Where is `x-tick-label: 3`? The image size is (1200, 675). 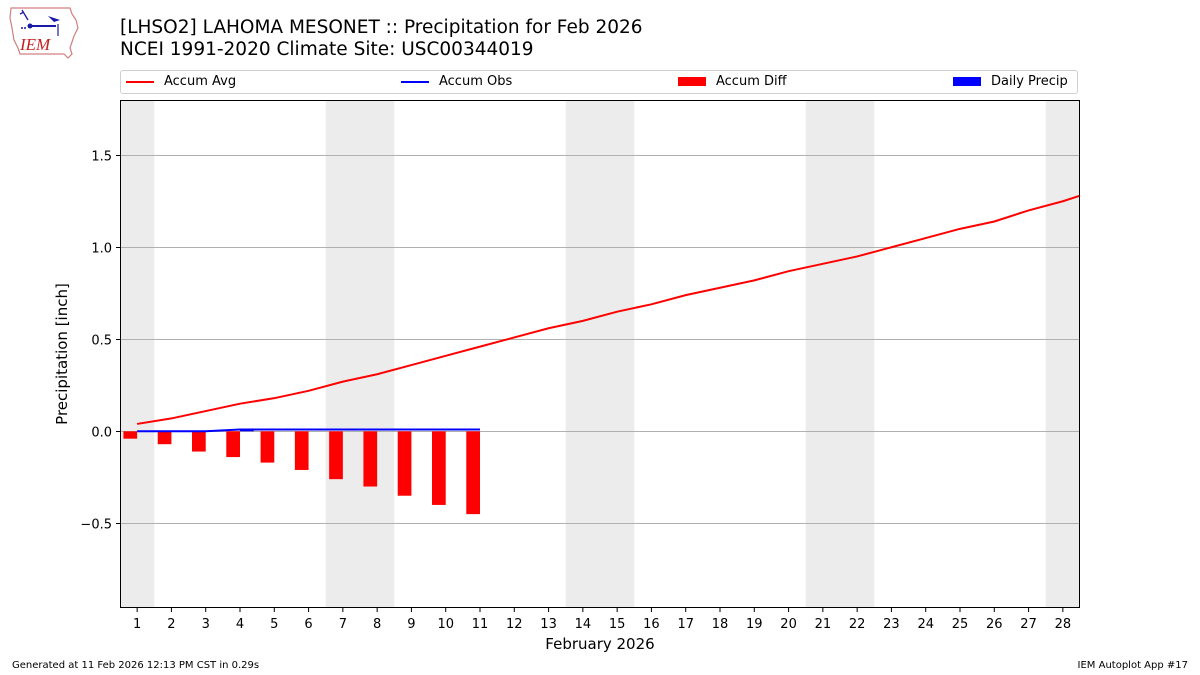 x-tick-label: 3 is located at coordinates (206, 624).